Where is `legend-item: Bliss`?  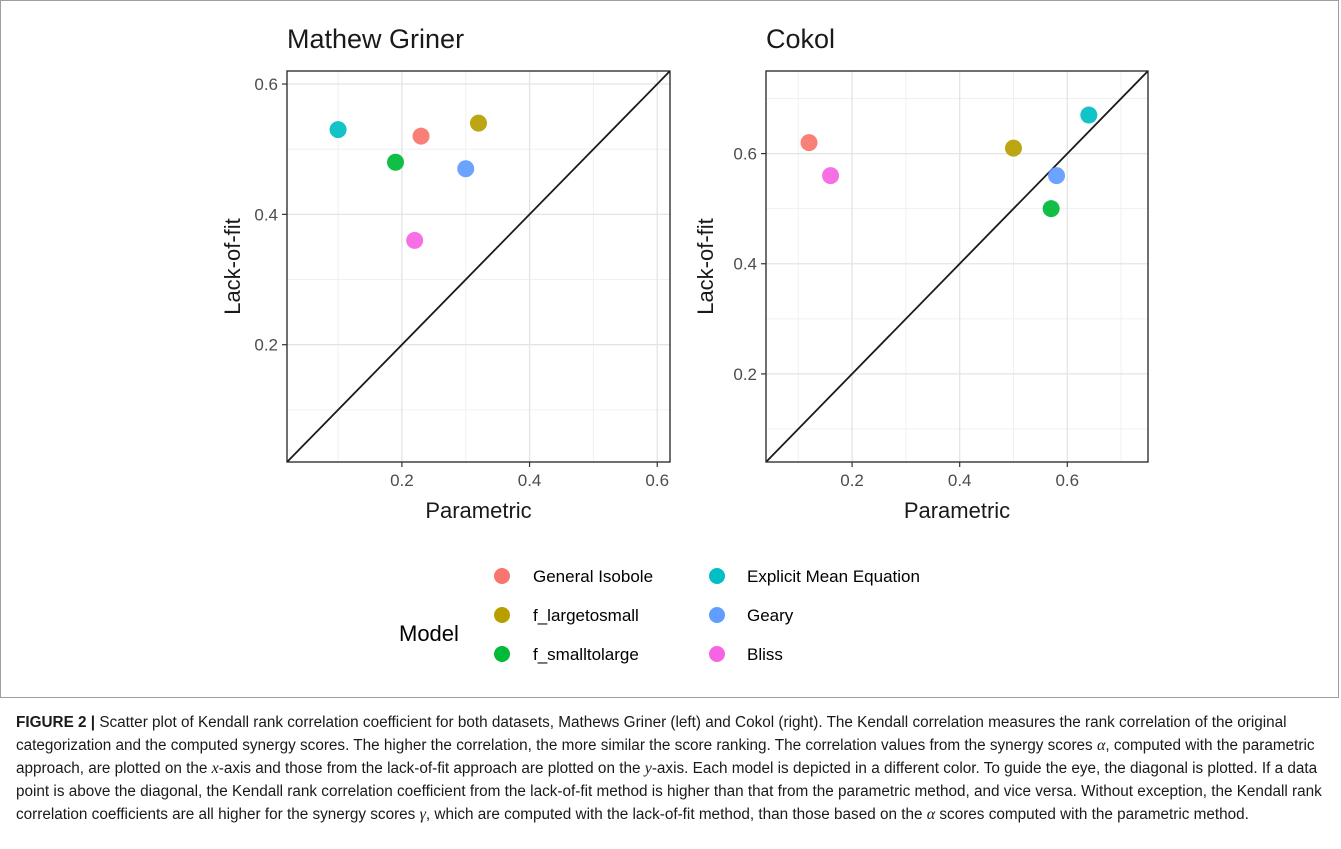 legend-item: Bliss is located at coordinates (746, 654).